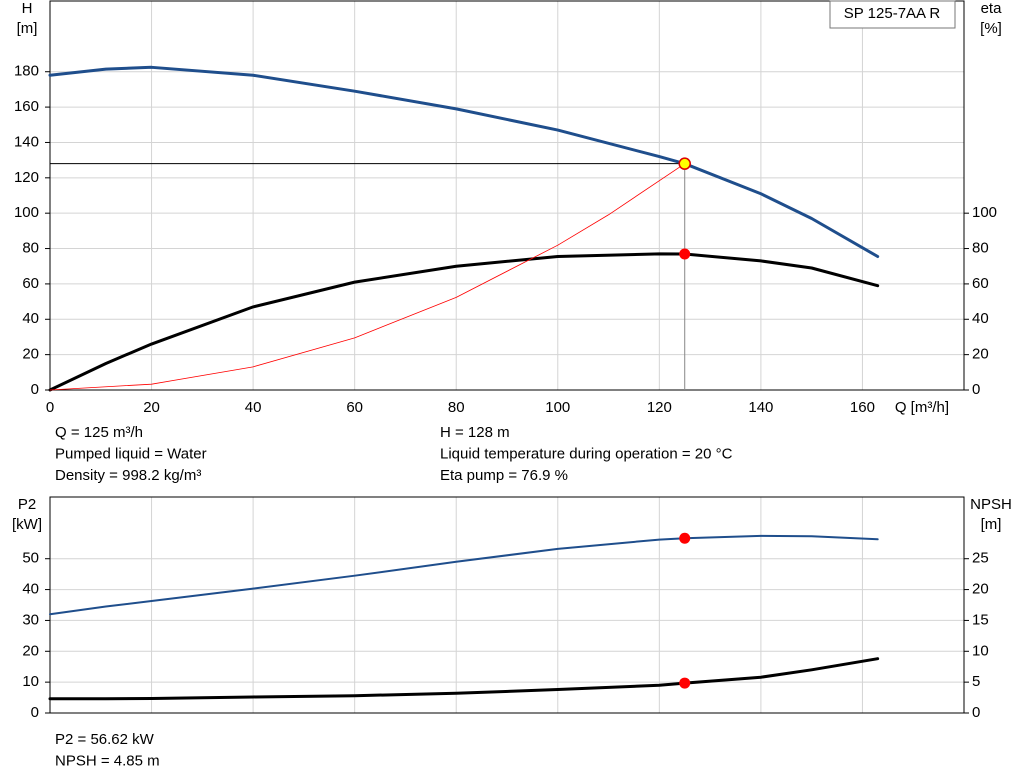  I want to click on y2-tick-label: 60, so click(980, 283).